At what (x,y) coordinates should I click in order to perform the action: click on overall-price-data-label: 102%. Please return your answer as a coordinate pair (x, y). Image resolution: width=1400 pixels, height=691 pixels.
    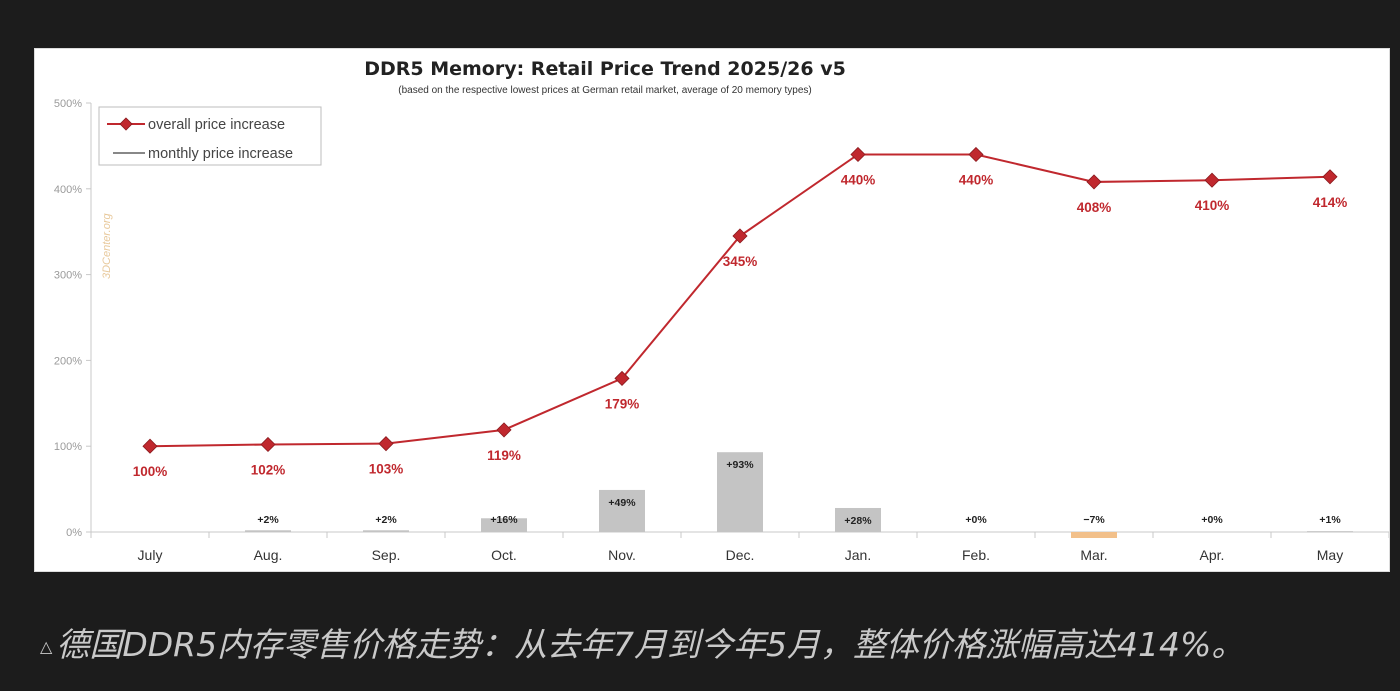
    Looking at the image, I should click on (268, 469).